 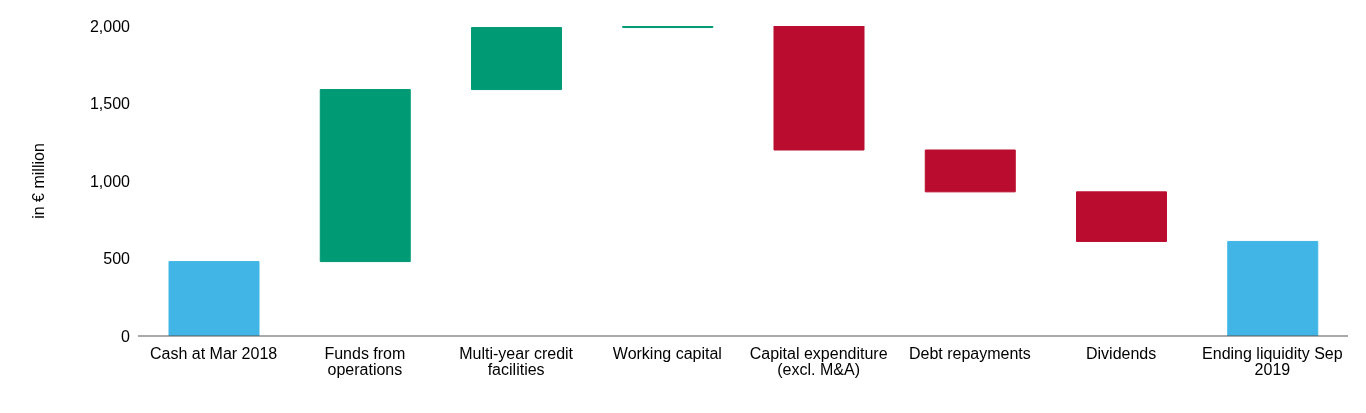 I want to click on y-tick-label: 1,500, so click(x=110, y=104).